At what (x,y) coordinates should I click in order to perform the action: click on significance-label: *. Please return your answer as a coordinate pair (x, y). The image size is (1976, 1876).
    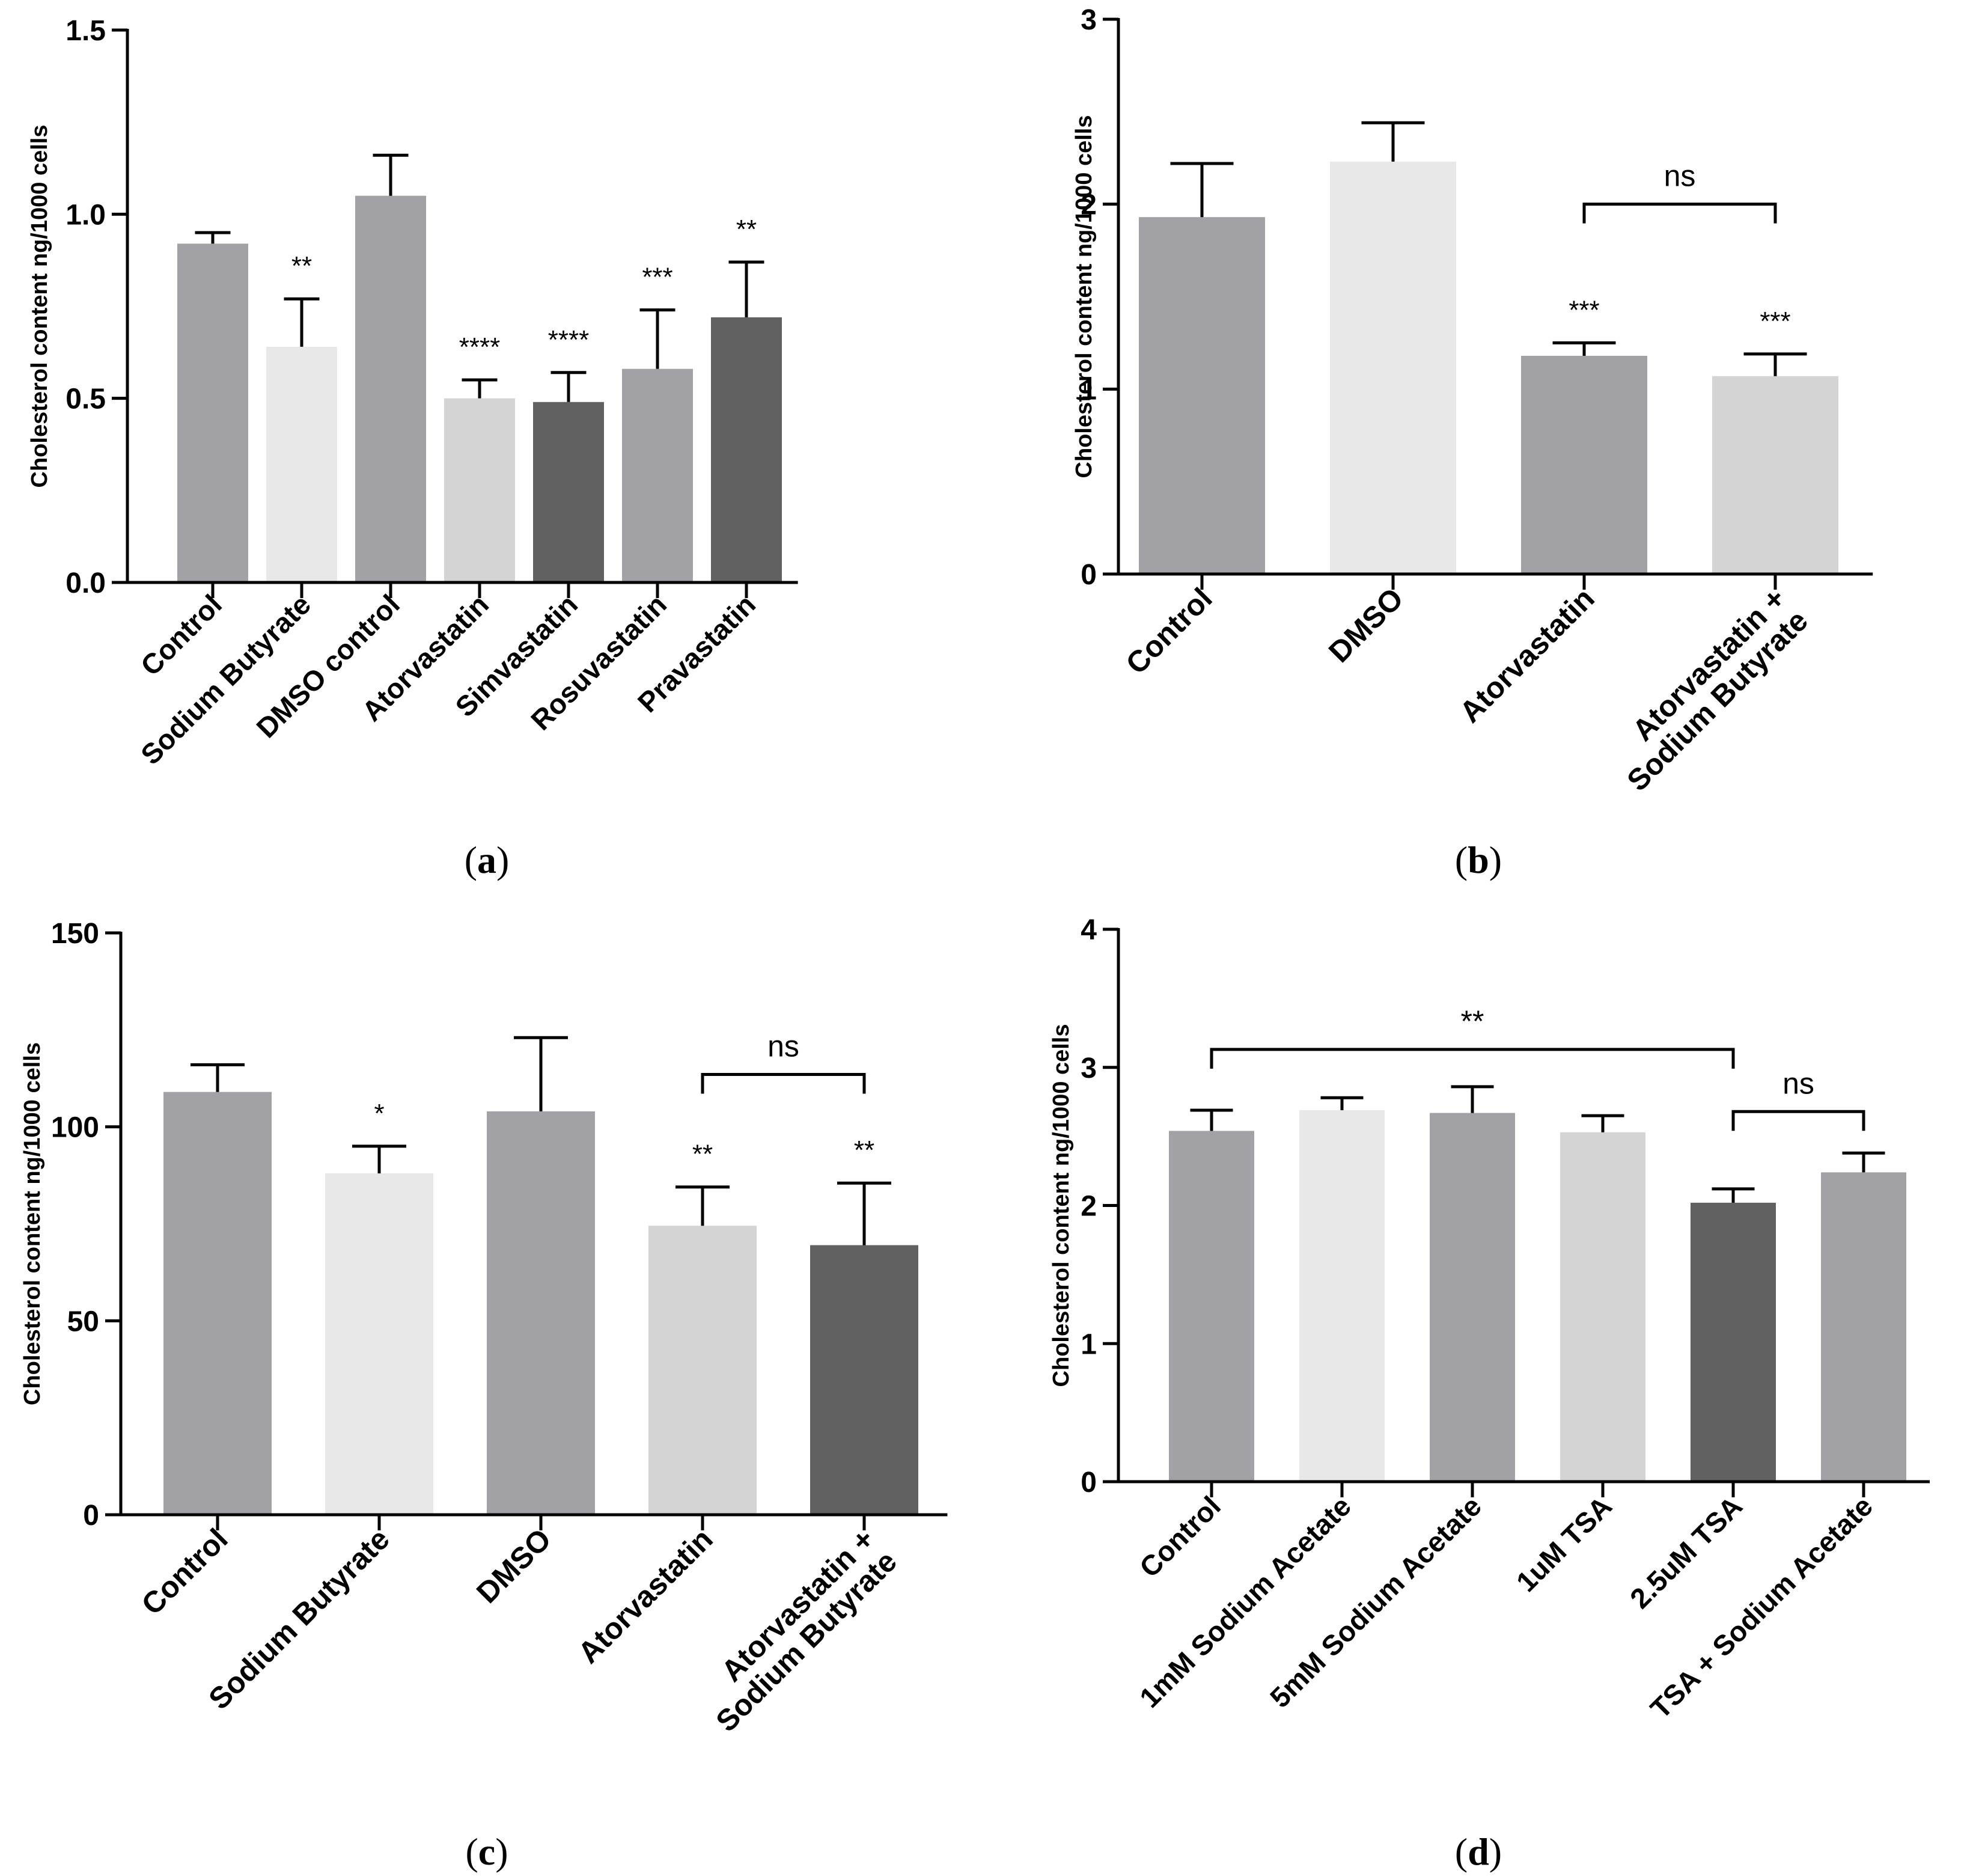
    Looking at the image, I should click on (379, 1113).